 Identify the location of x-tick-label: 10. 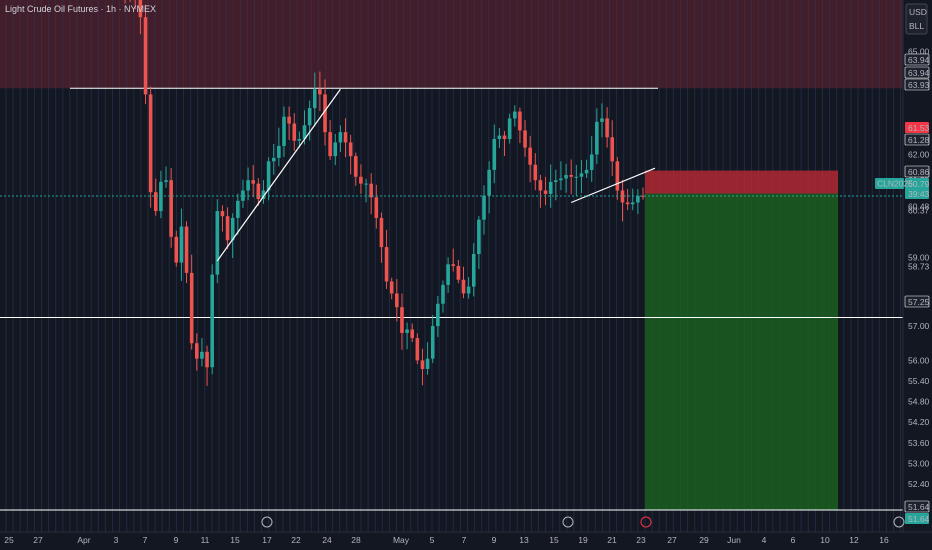
(825, 540).